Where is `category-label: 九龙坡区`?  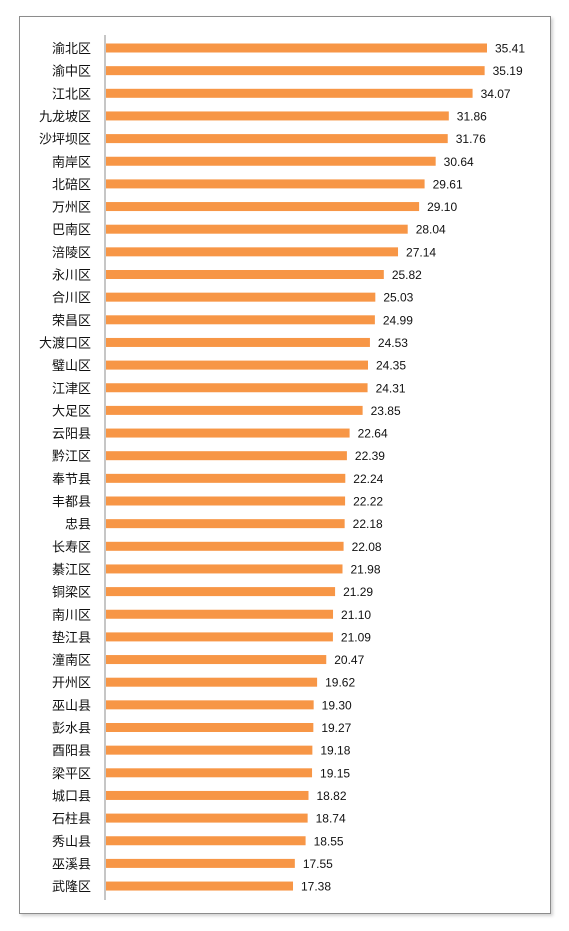 category-label: 九龙坡区 is located at coordinates (65, 117).